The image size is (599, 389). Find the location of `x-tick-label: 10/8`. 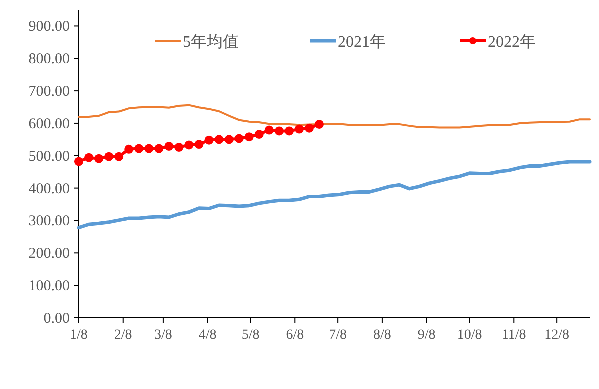

x-tick-label: 10/8 is located at coordinates (469, 335).